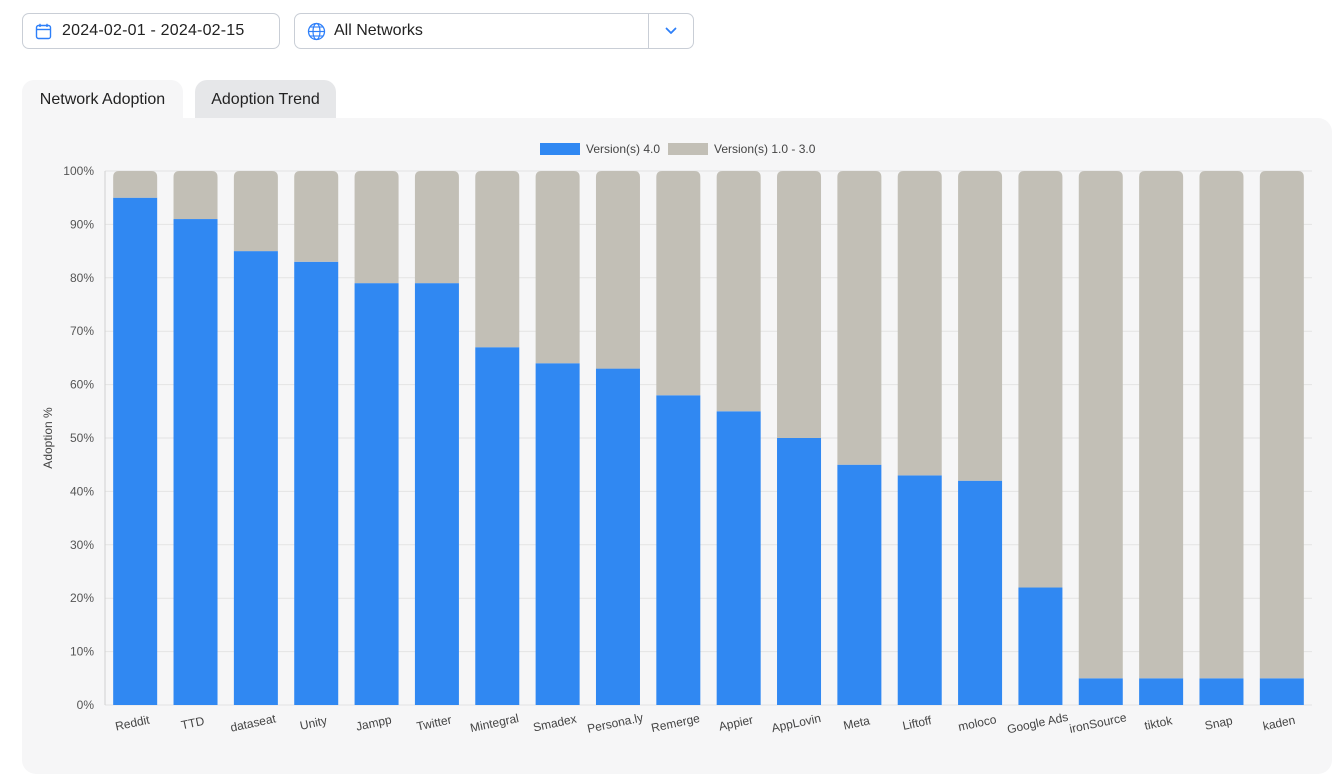  What do you see at coordinates (102, 100) in the screenshot?
I see `tab-network-adoption: Network Adoption` at bounding box center [102, 100].